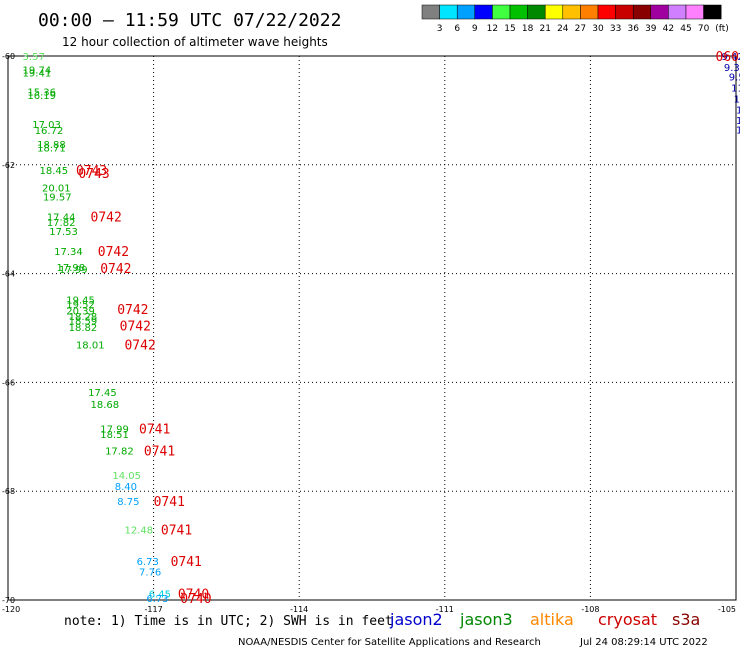 Image resolution: width=740 pixels, height=650 pixels. Describe the element at coordinates (416, 619) in the screenshot. I see `legend-jason2: jason2` at that location.